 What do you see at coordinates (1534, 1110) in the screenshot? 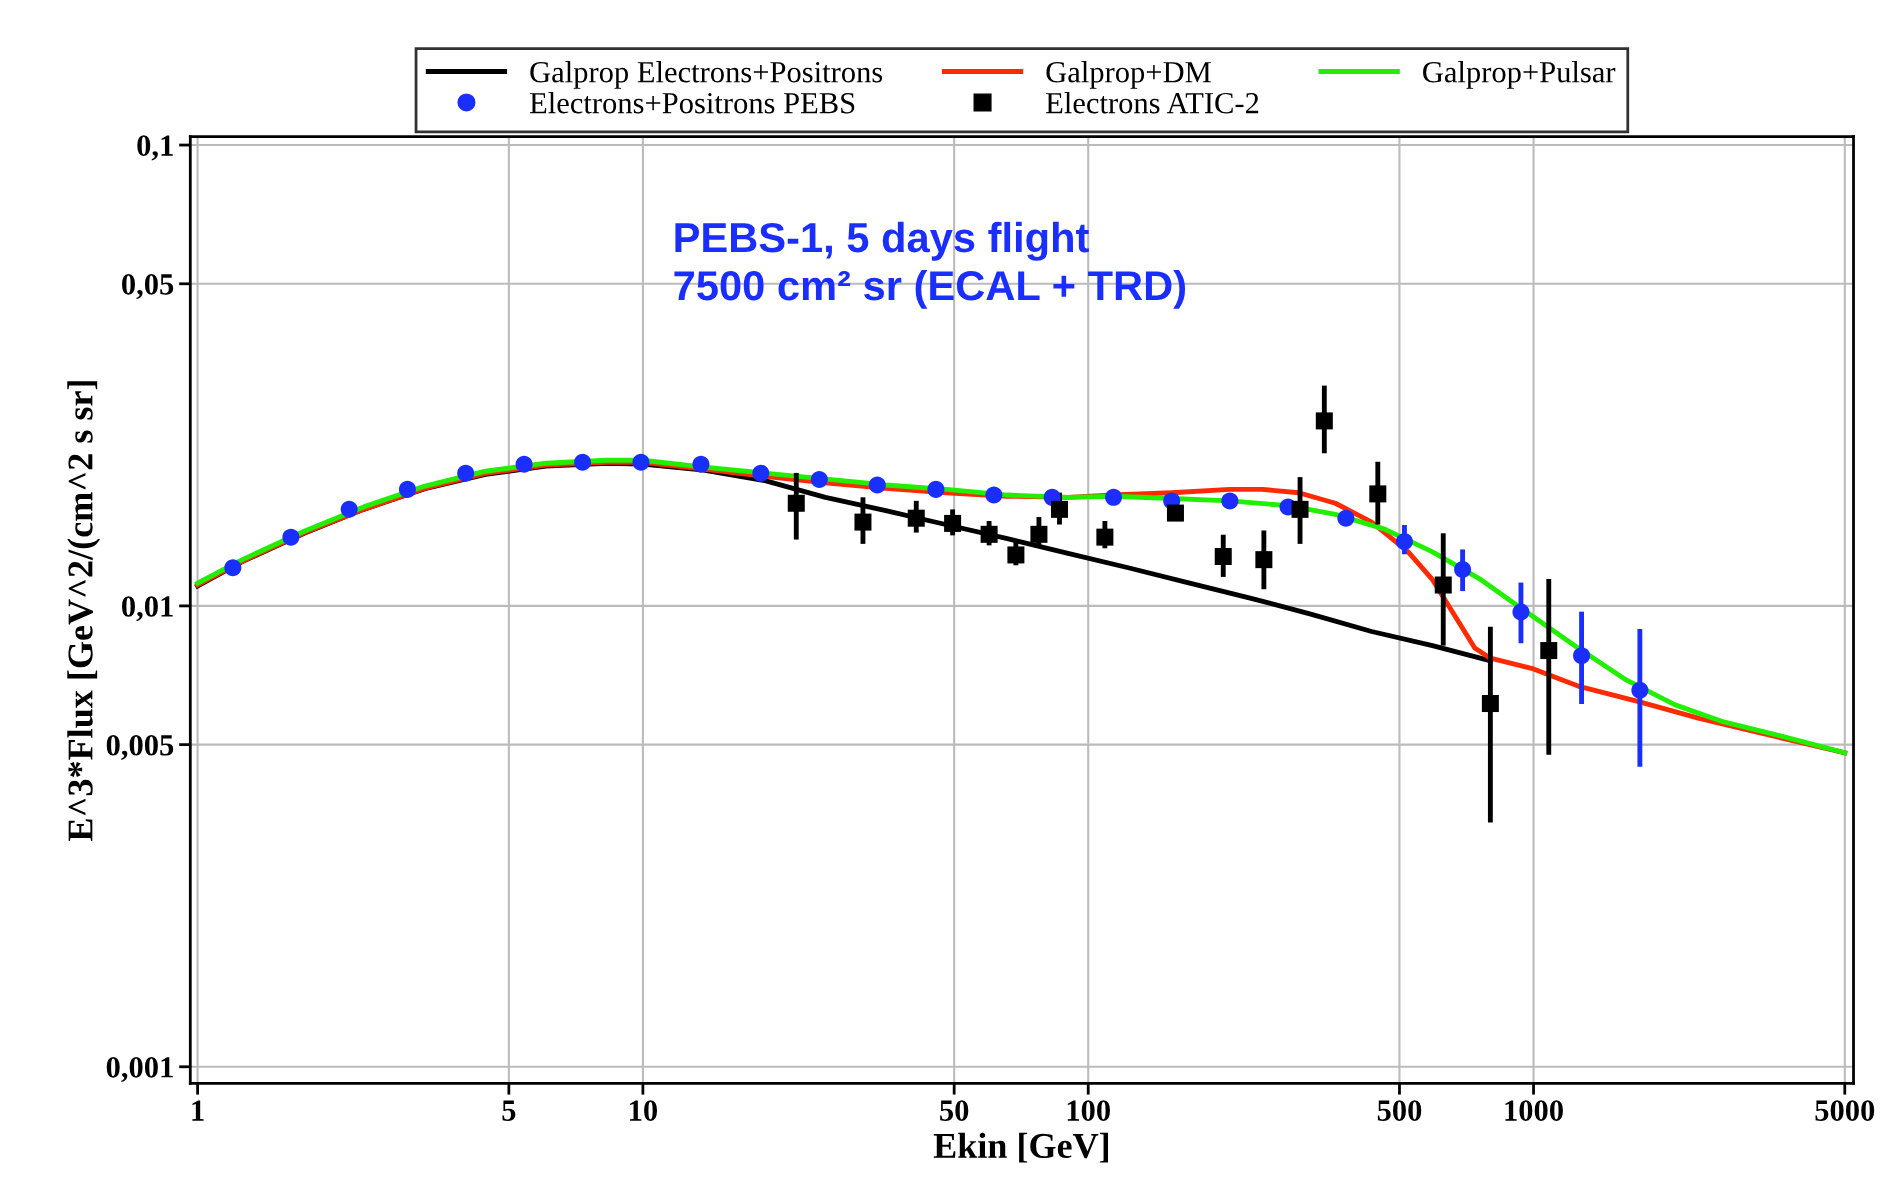
I see `x-tick-label: 1000` at bounding box center [1534, 1110].